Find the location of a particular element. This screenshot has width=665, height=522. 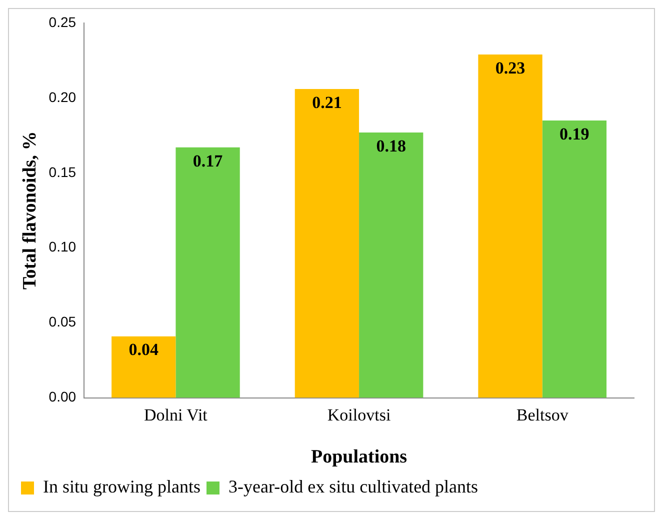

y-tick-label: 0.15 is located at coordinates (62, 172).